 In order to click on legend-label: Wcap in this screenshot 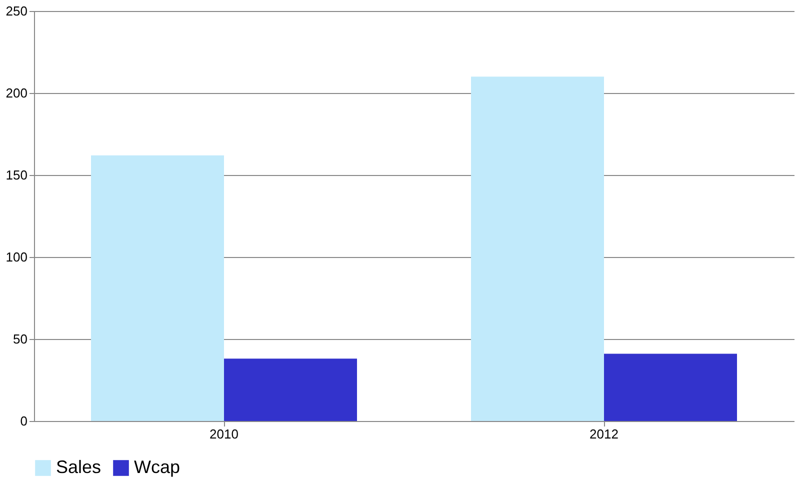, I will do `click(157, 467)`.